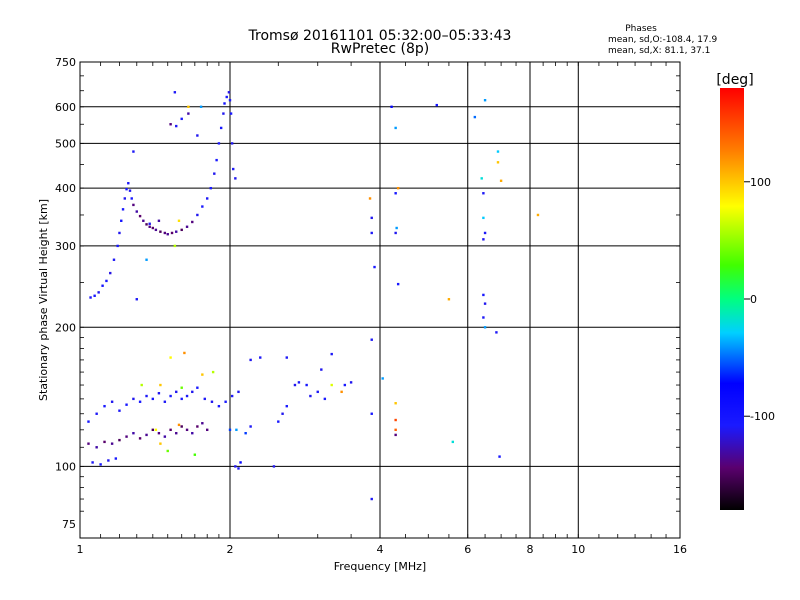 The image size is (800, 600). I want to click on chart-title-line1: Tromsø 20161101 05:32:00–05:33:43, so click(380, 36).